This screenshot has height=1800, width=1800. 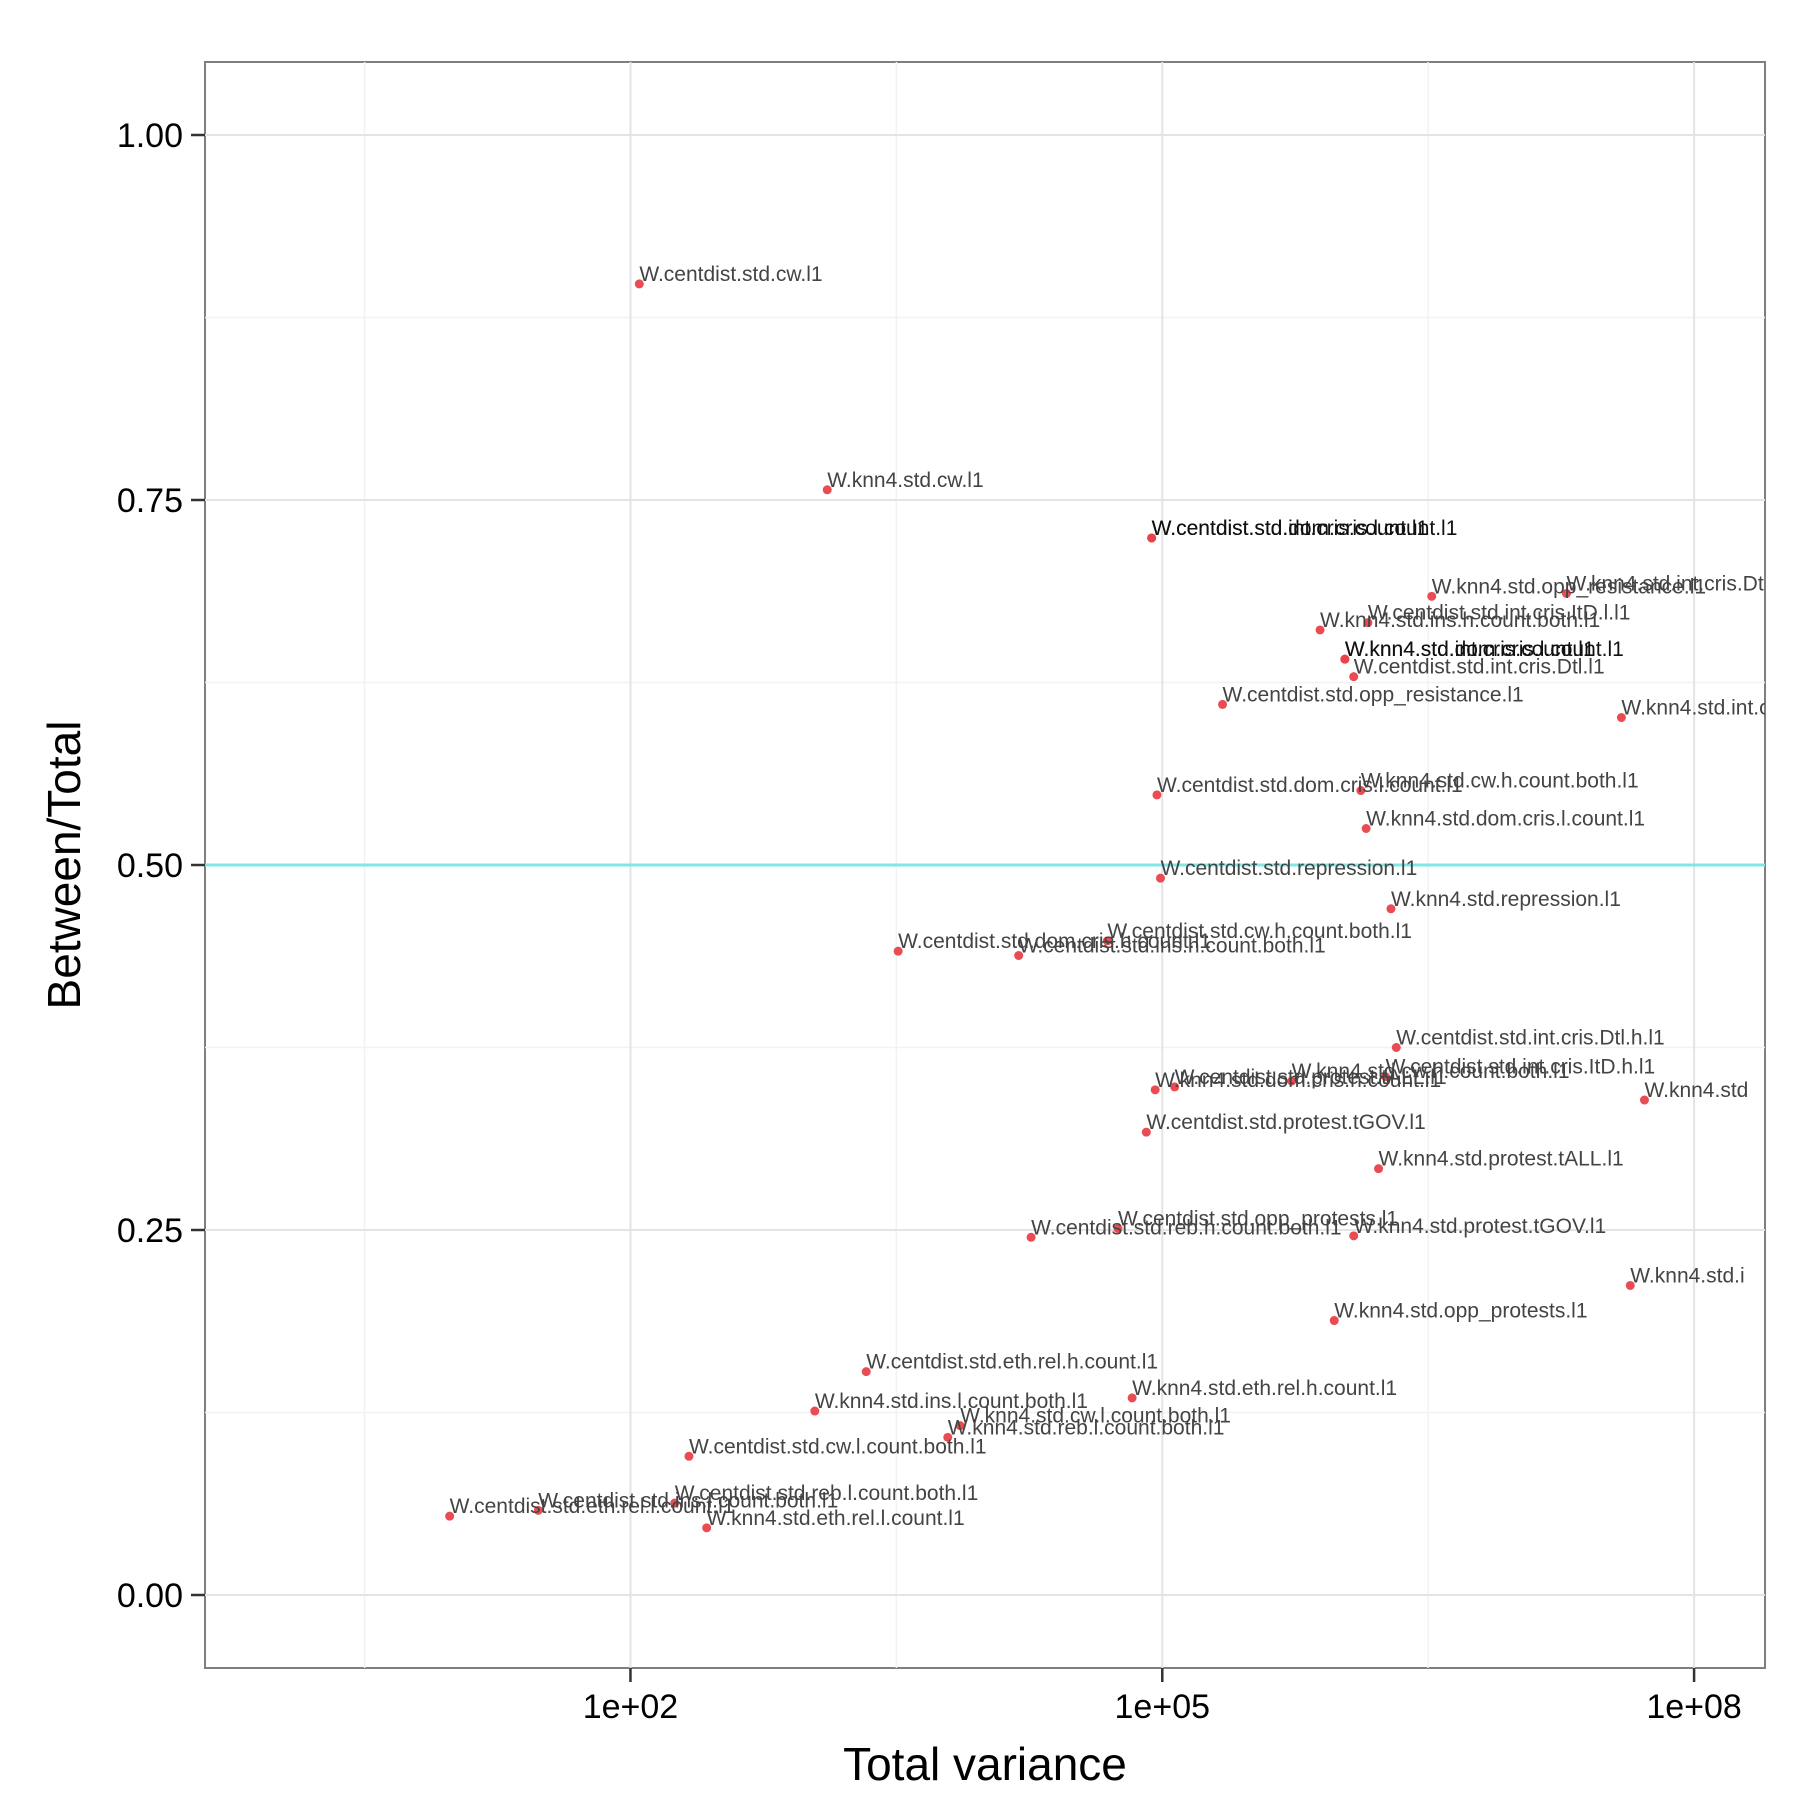 I want to click on point-label: W.centdist.std.reb.l.count.both.l1, so click(x=827, y=1493).